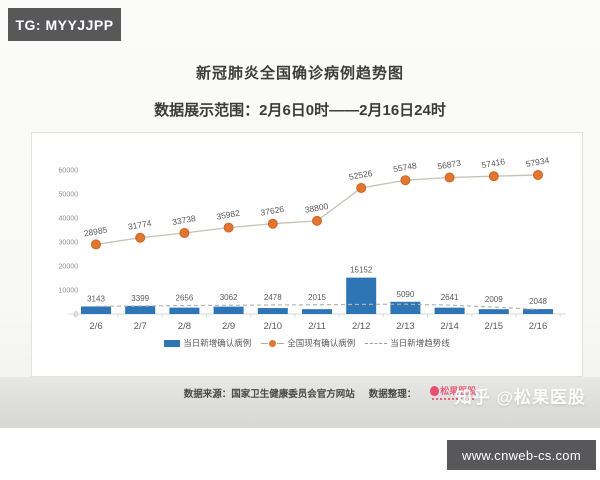  I want to click on chart-subtitle: 数据展示范围：2月6日0时——2月16日24时, so click(300, 110).